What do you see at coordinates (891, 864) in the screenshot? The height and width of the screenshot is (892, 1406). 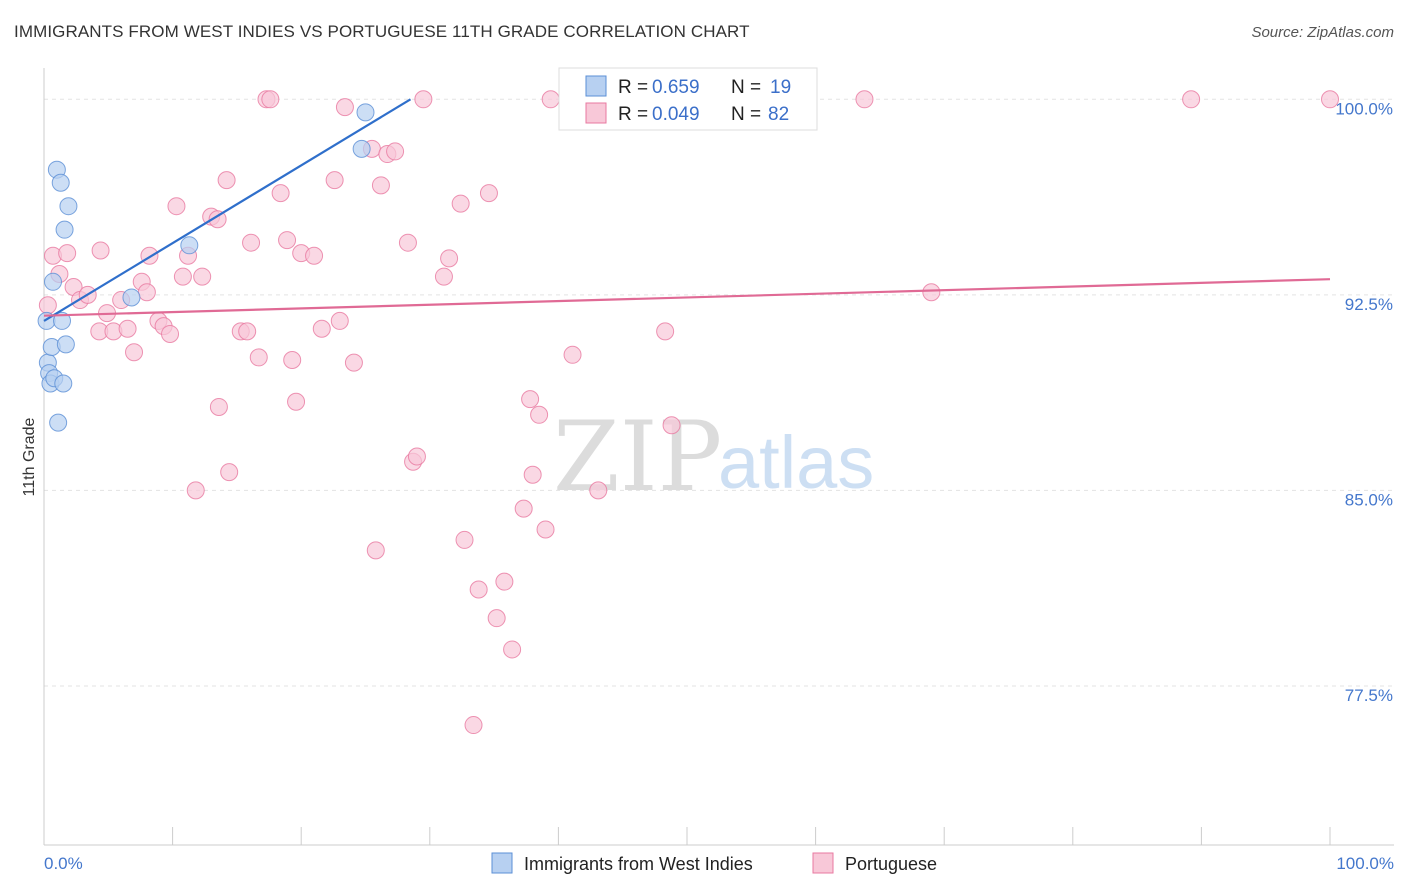 I see `bottom-legend-portuguese: Portuguese` at bounding box center [891, 864].